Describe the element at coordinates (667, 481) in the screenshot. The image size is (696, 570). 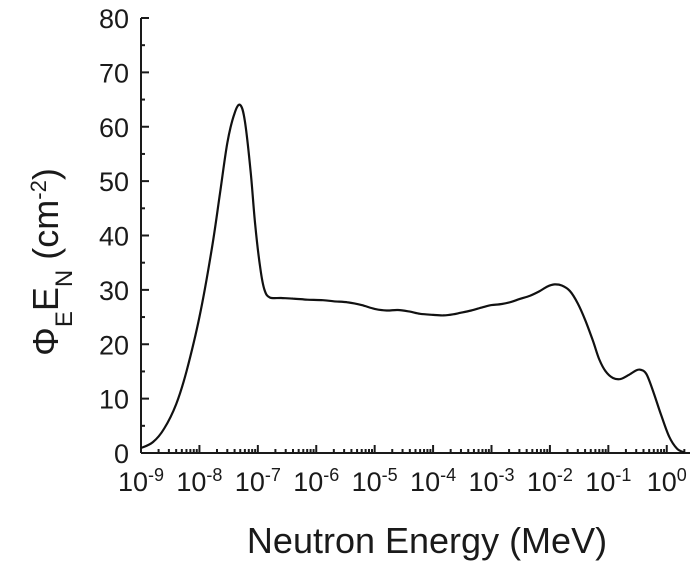
I see `x-tick-label: 10⁰` at that location.